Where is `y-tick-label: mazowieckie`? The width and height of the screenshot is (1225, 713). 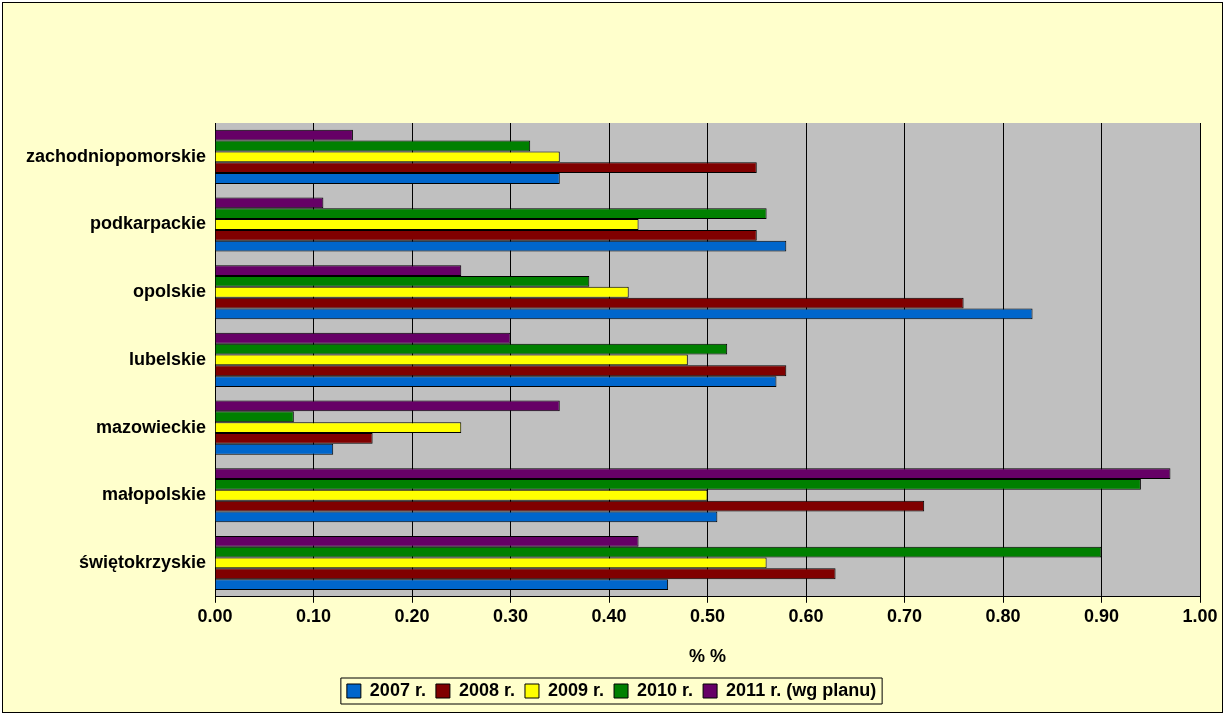
y-tick-label: mazowieckie is located at coordinates (151, 426).